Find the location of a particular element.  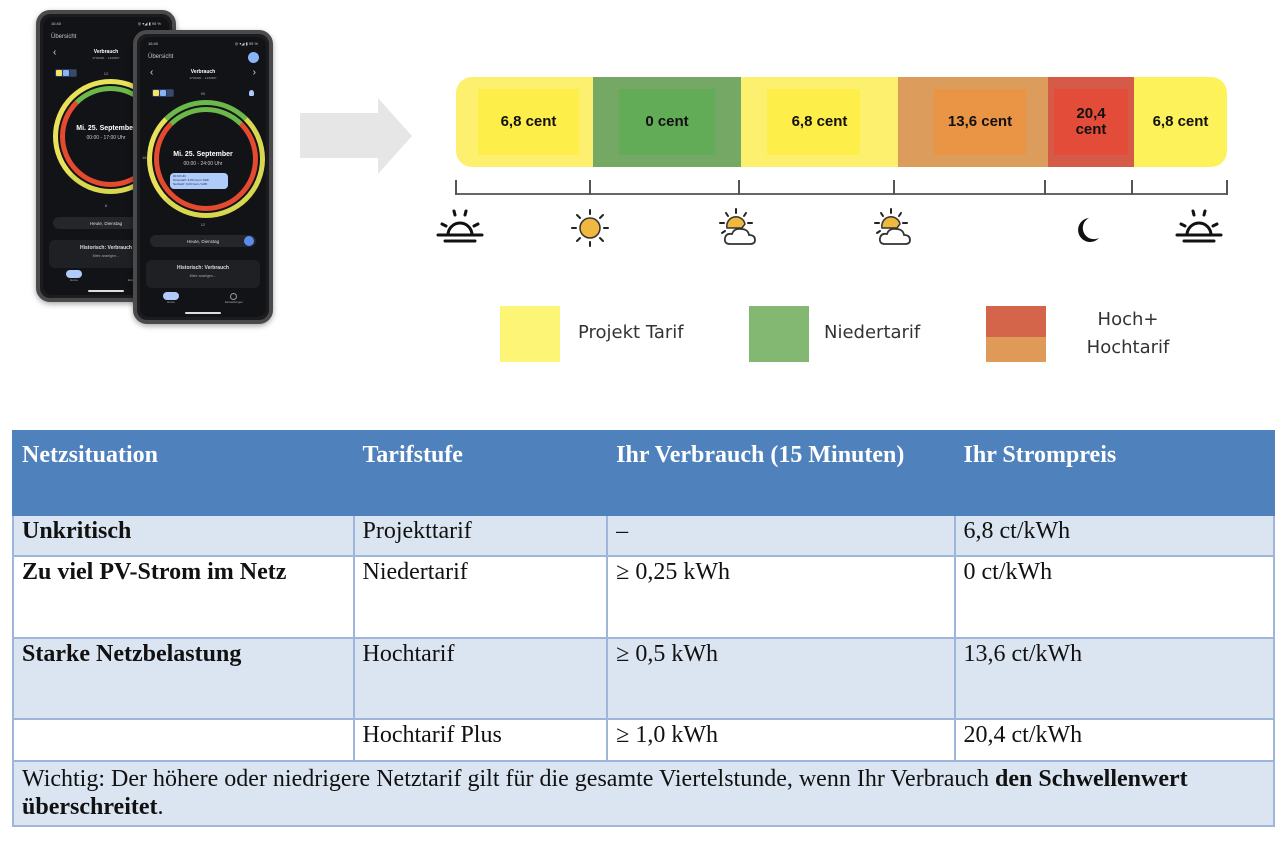

clock-hour-top: 00 is located at coordinates (203, 93).